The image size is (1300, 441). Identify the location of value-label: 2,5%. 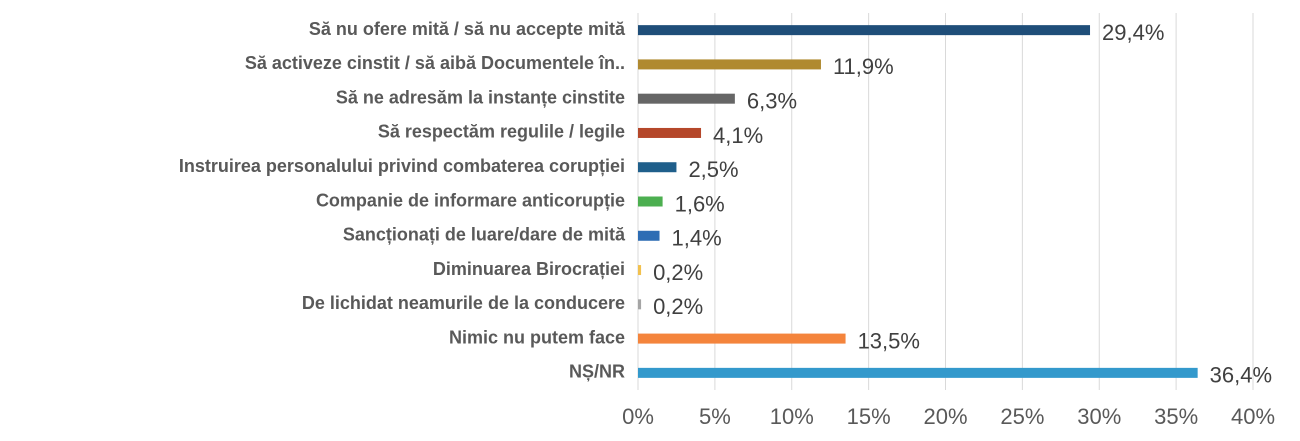
(713, 169).